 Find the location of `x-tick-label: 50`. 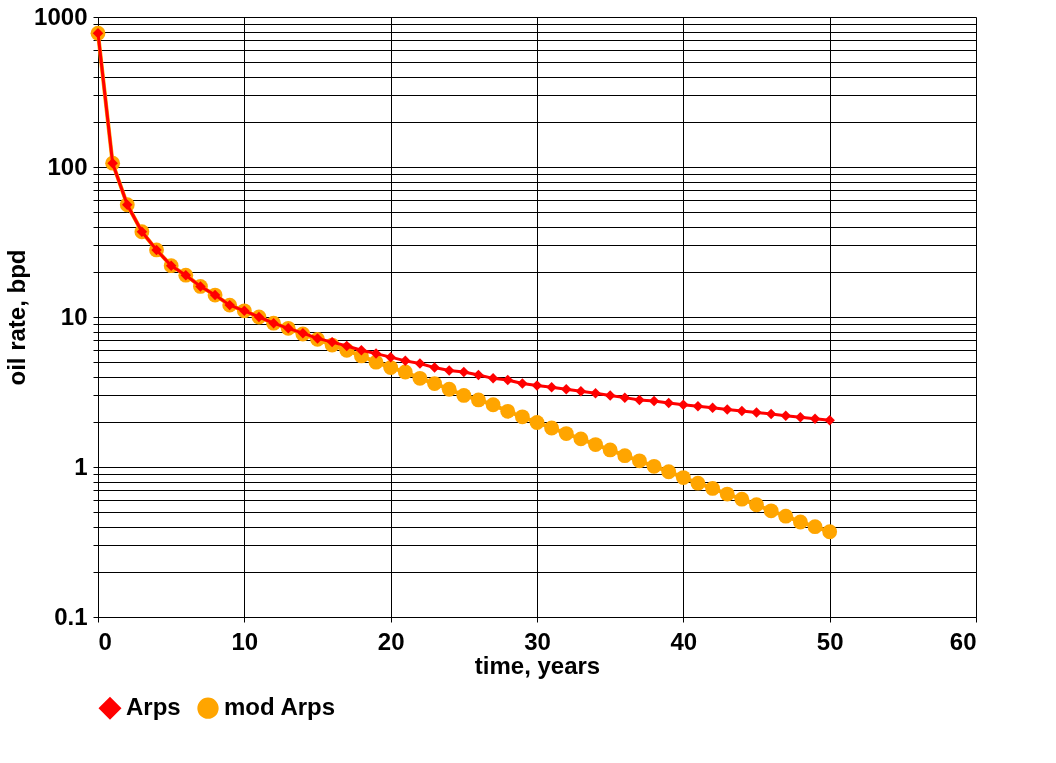

x-tick-label: 50 is located at coordinates (830, 641).